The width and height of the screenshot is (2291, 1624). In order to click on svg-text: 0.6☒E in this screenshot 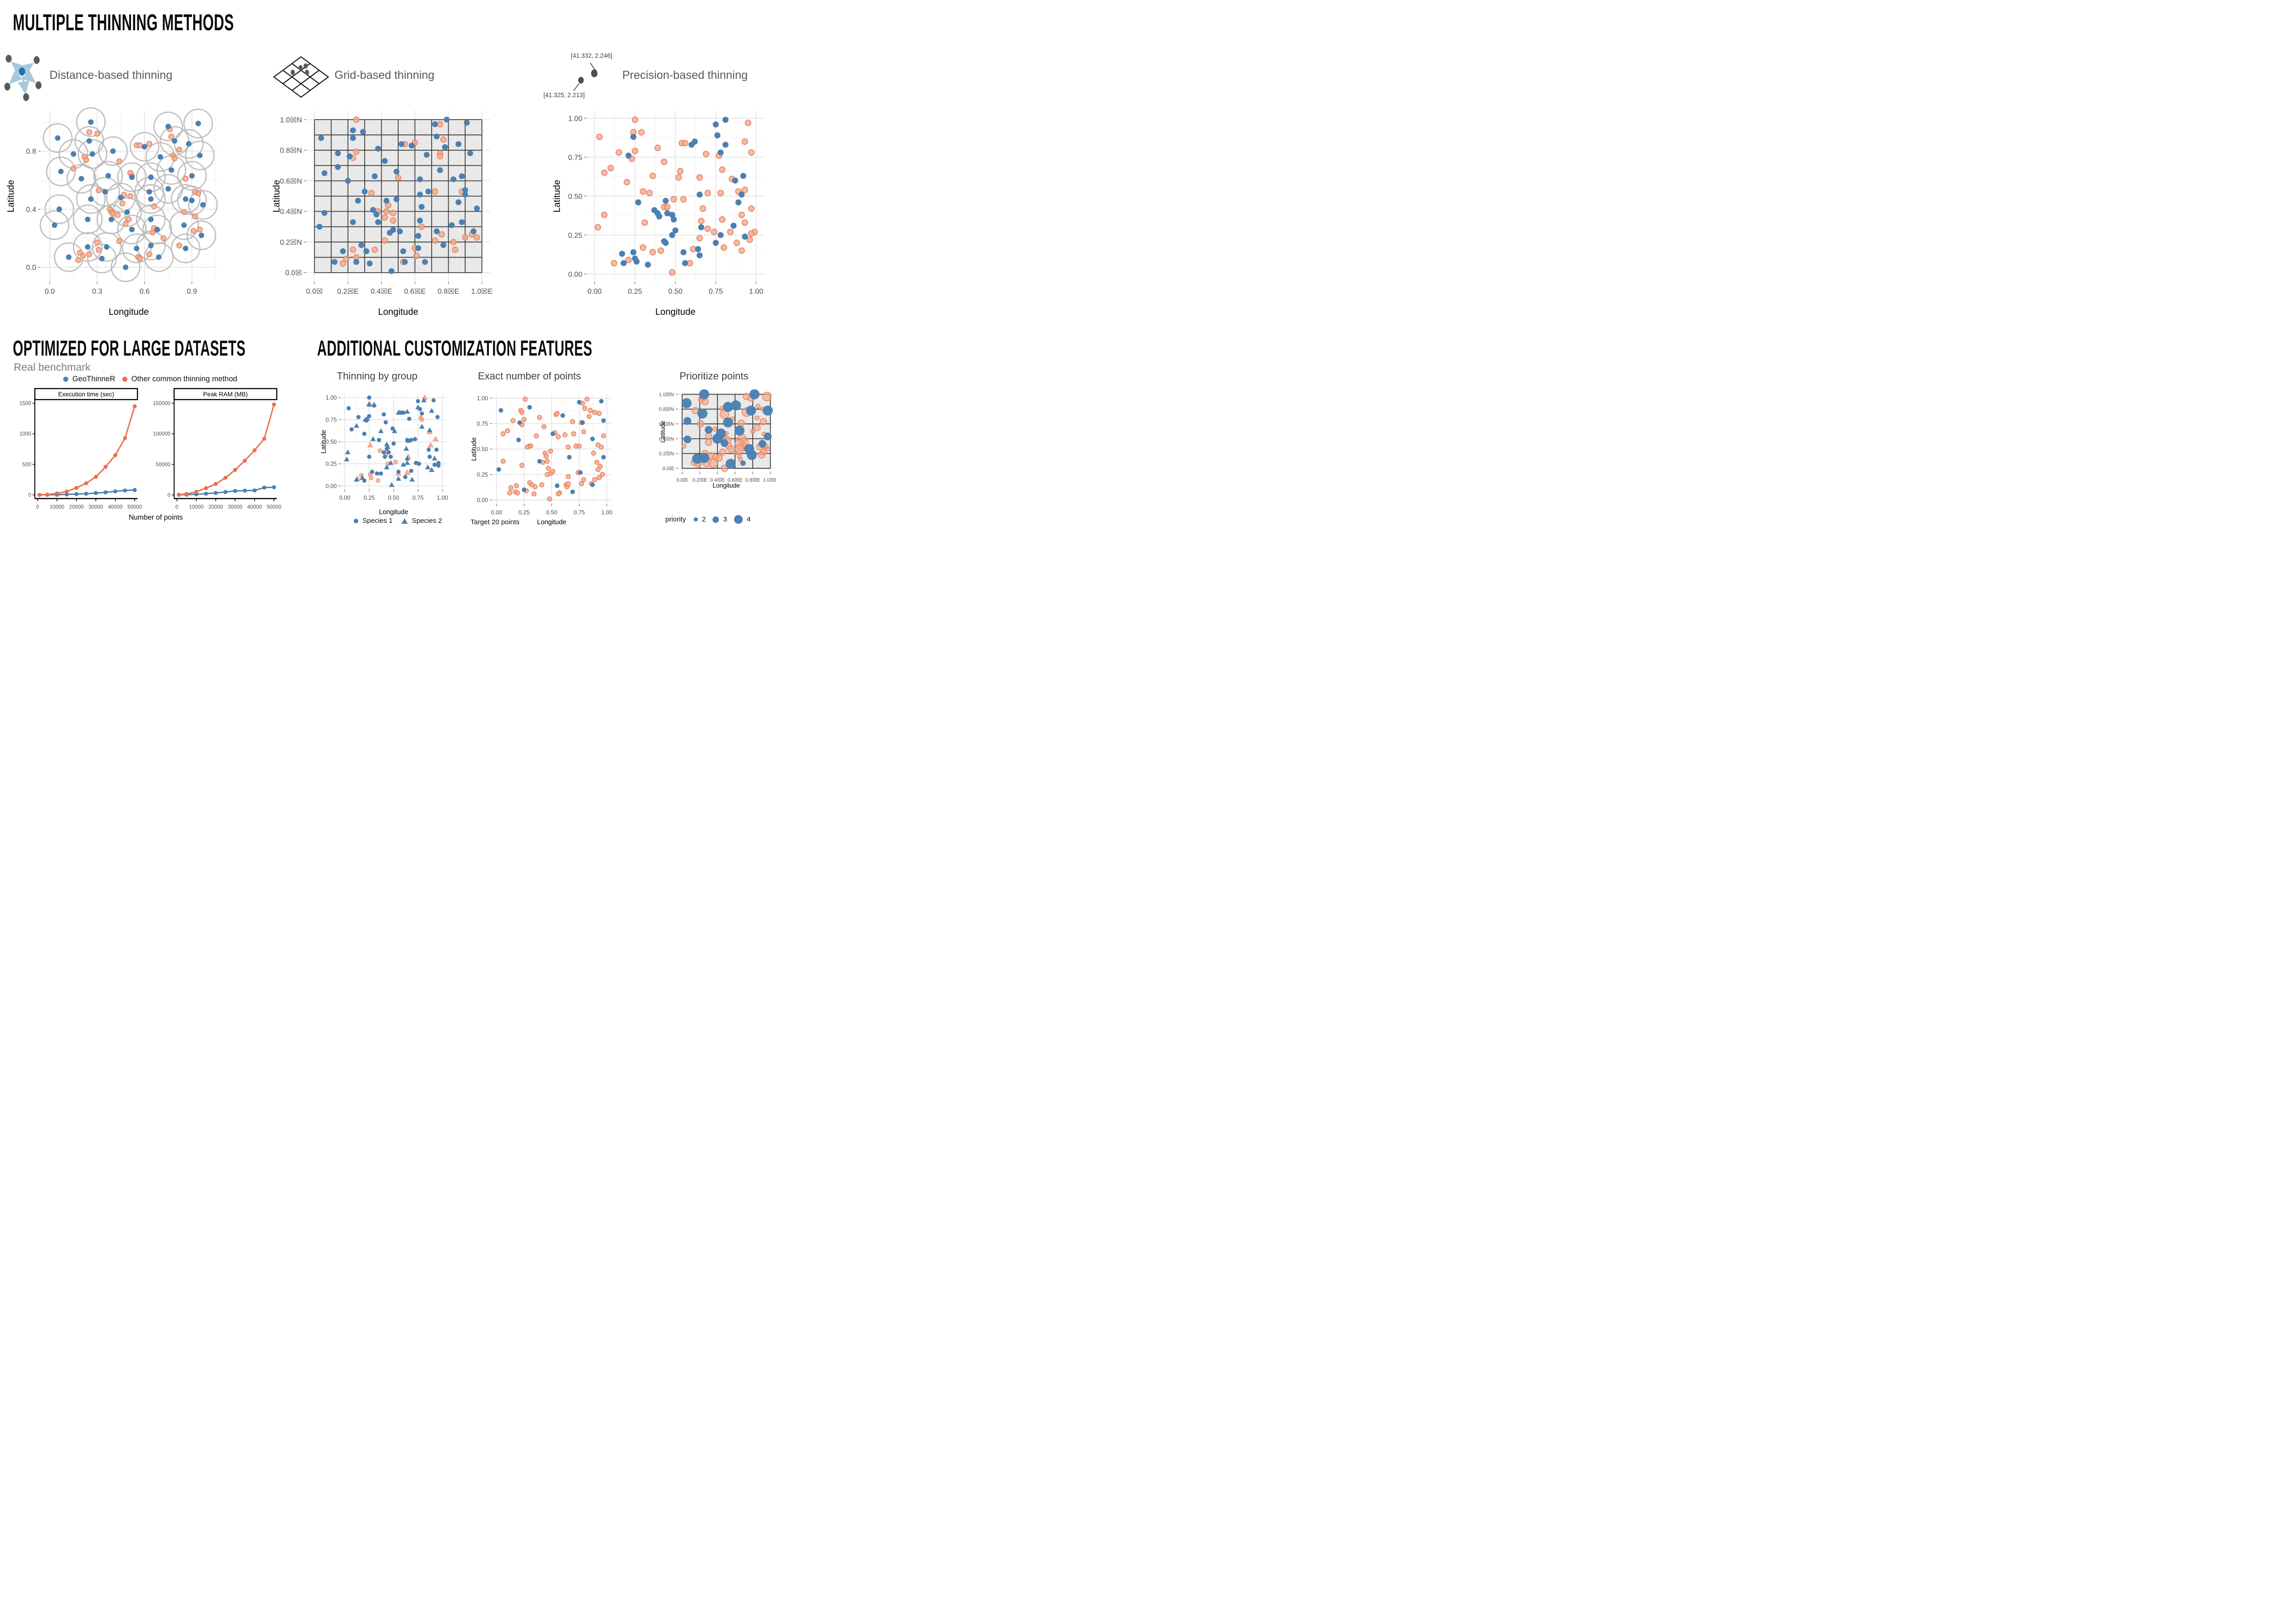, I will do `click(735, 480)`.